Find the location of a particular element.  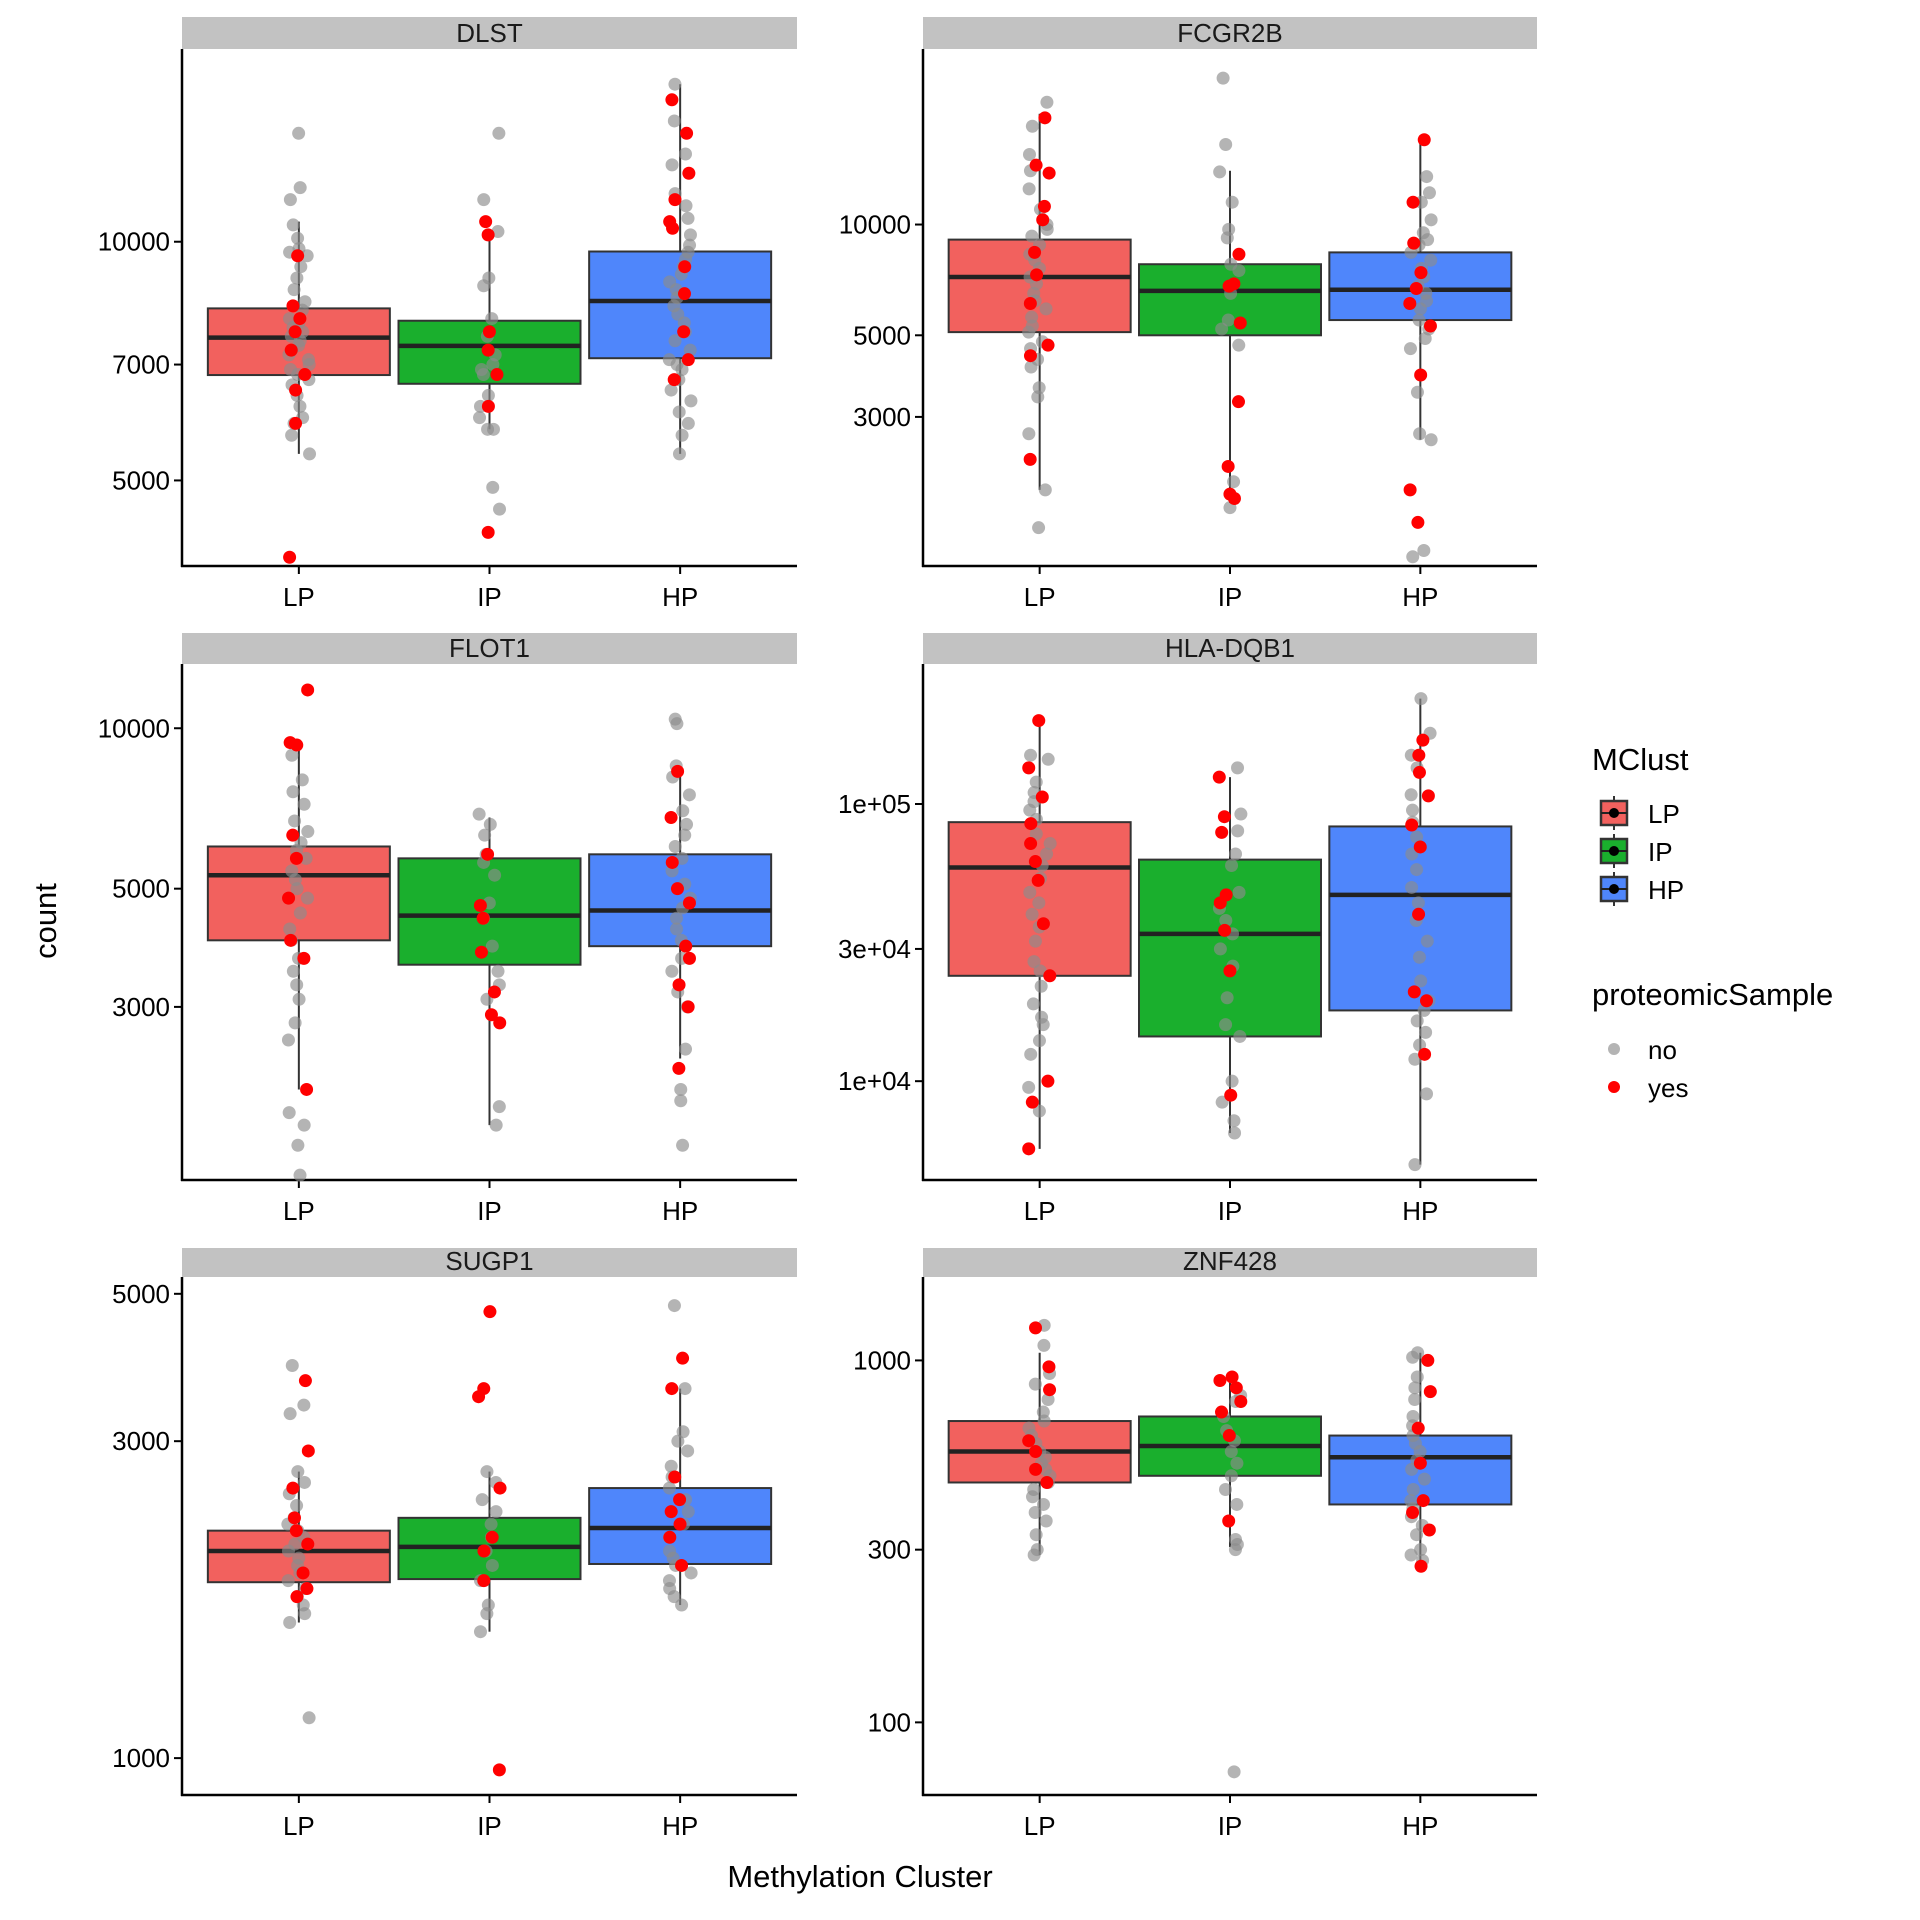

panel-flot1: FLOT1 3000 5000 10000 LP IP HP is located at coordinates (447, 929).